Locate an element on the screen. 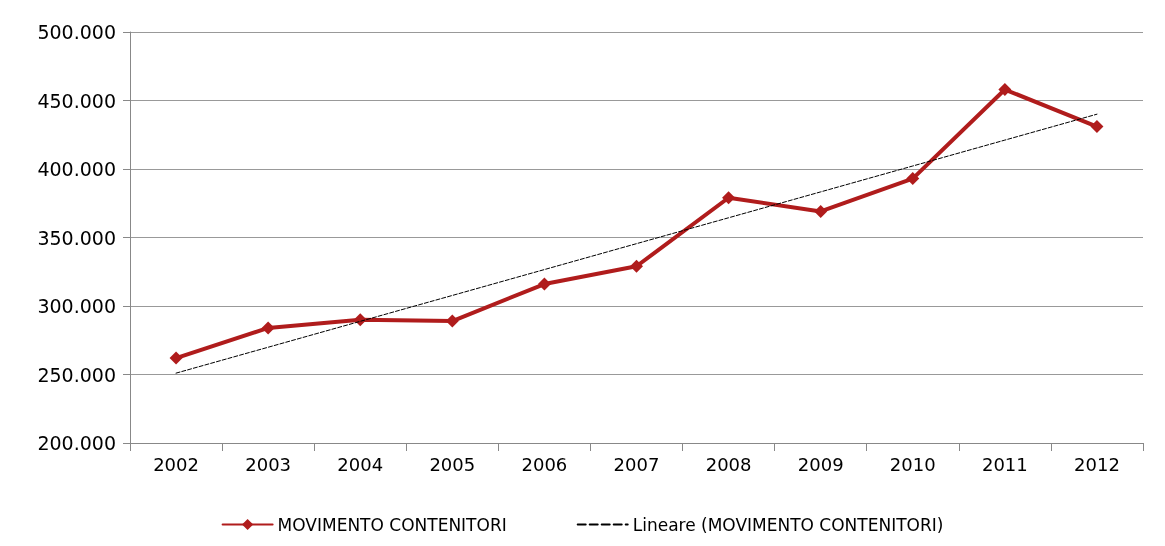 The image size is (1165, 546). x-tick-label: 2010 is located at coordinates (912, 464).